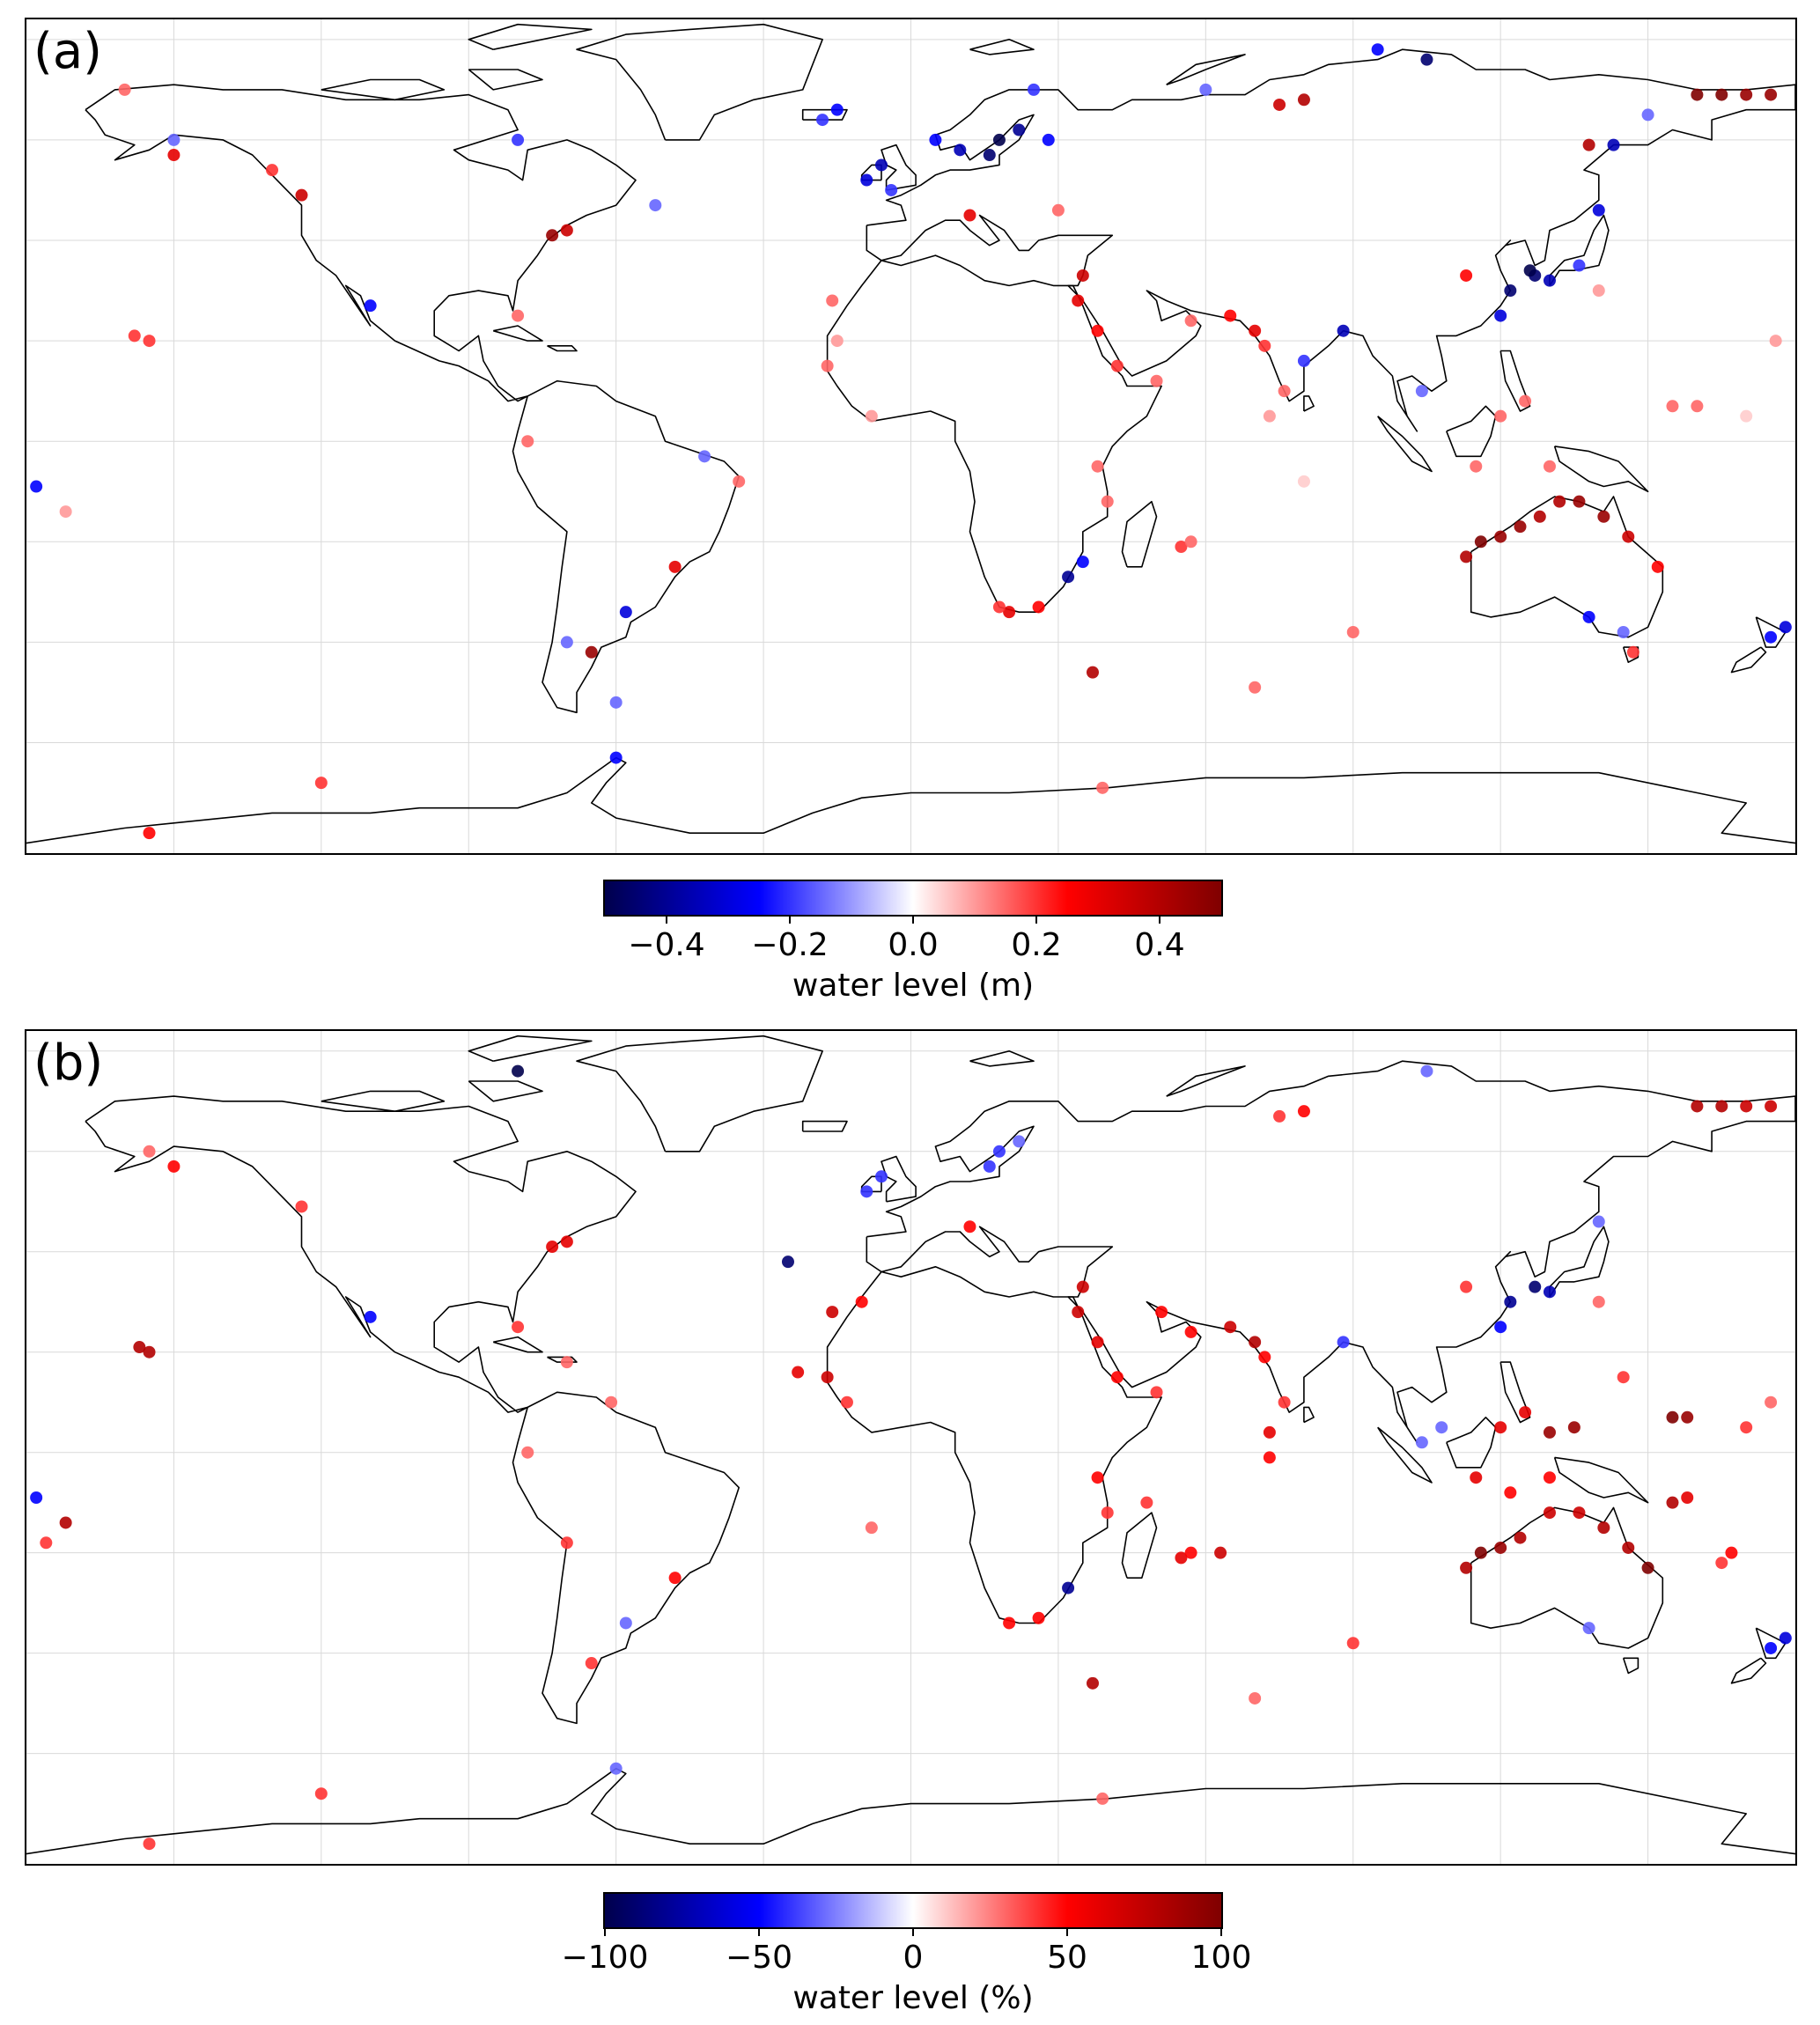  I want to click on panel-label-b: (b), so click(68, 1063).